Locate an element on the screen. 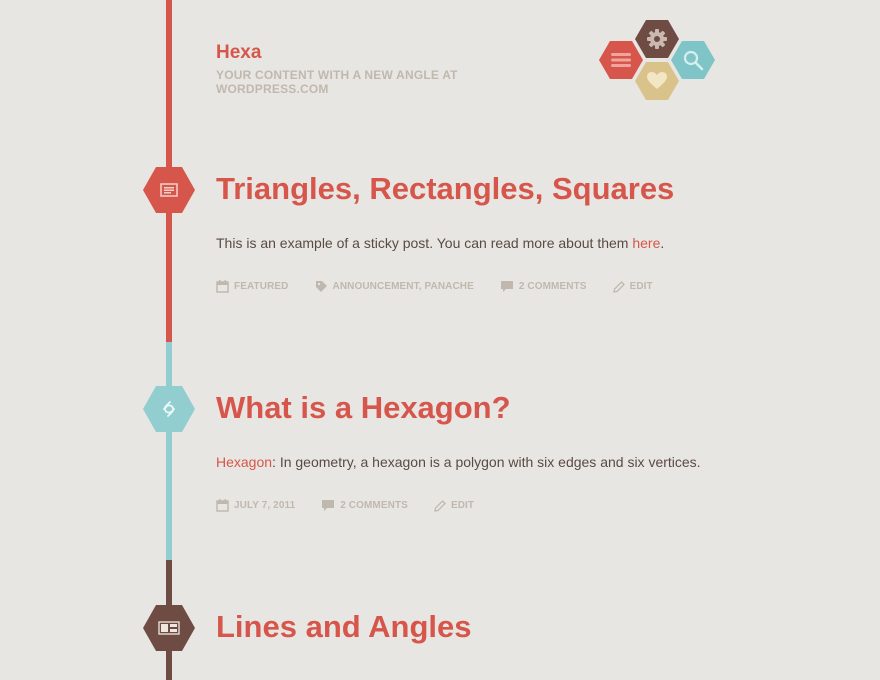 This screenshot has height=680, width=880. gallery-post-icon is located at coordinates (169, 628).